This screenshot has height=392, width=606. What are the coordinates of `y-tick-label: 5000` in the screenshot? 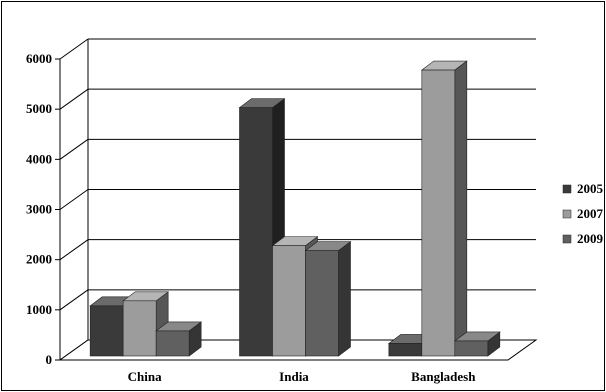 It's located at (39, 108).